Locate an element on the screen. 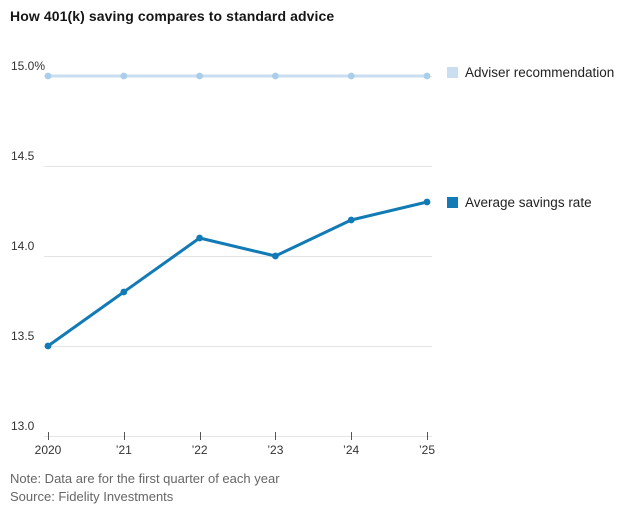 The image size is (644, 516). adviser-swatch-icon is located at coordinates (452, 72).